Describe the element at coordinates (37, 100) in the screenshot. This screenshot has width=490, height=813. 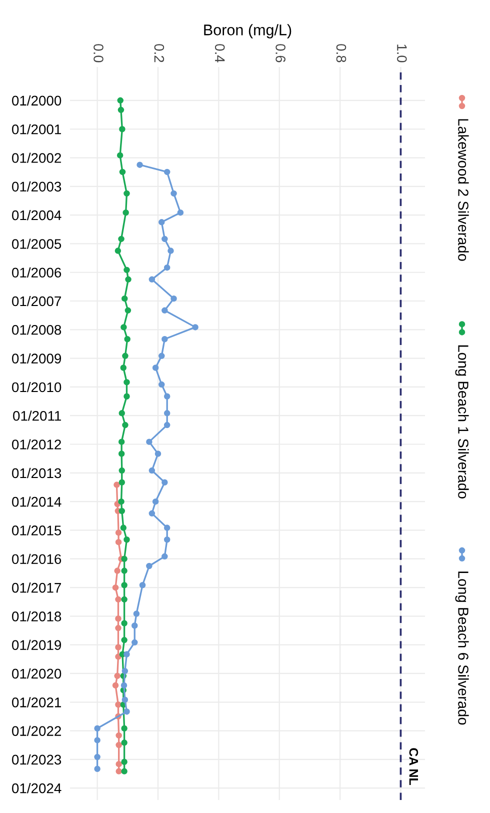
I see `y-tick-label: 01/2000` at that location.